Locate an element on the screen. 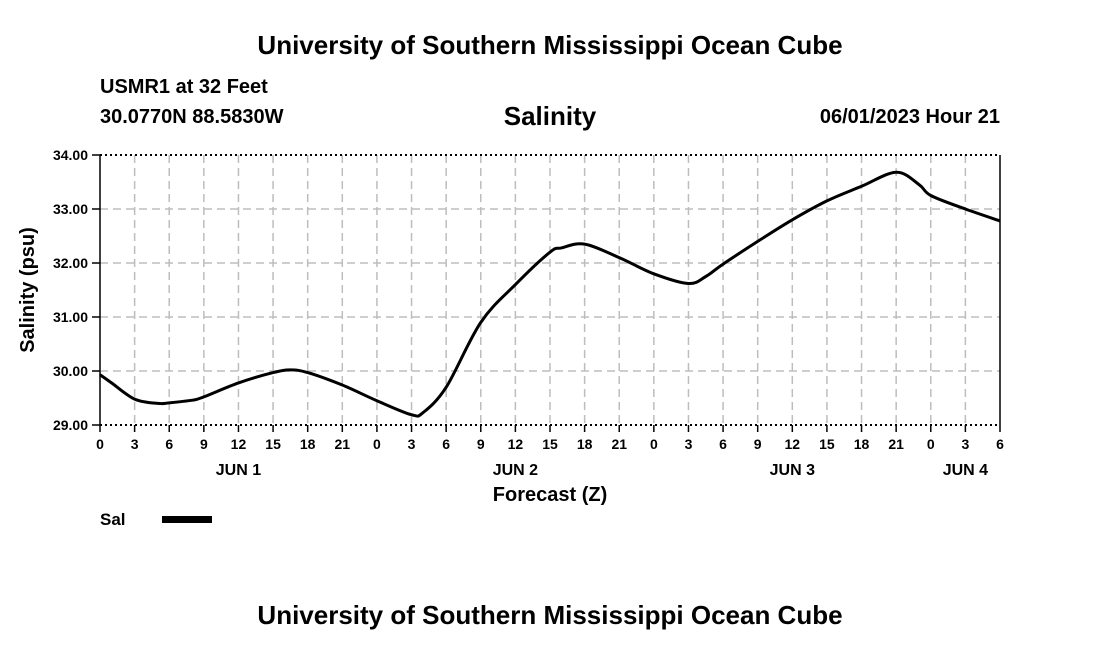 Image resolution: width=1100 pixels, height=650 pixels. forecast-timestamp: 06/01/2023 Hour 21 is located at coordinates (909, 117).